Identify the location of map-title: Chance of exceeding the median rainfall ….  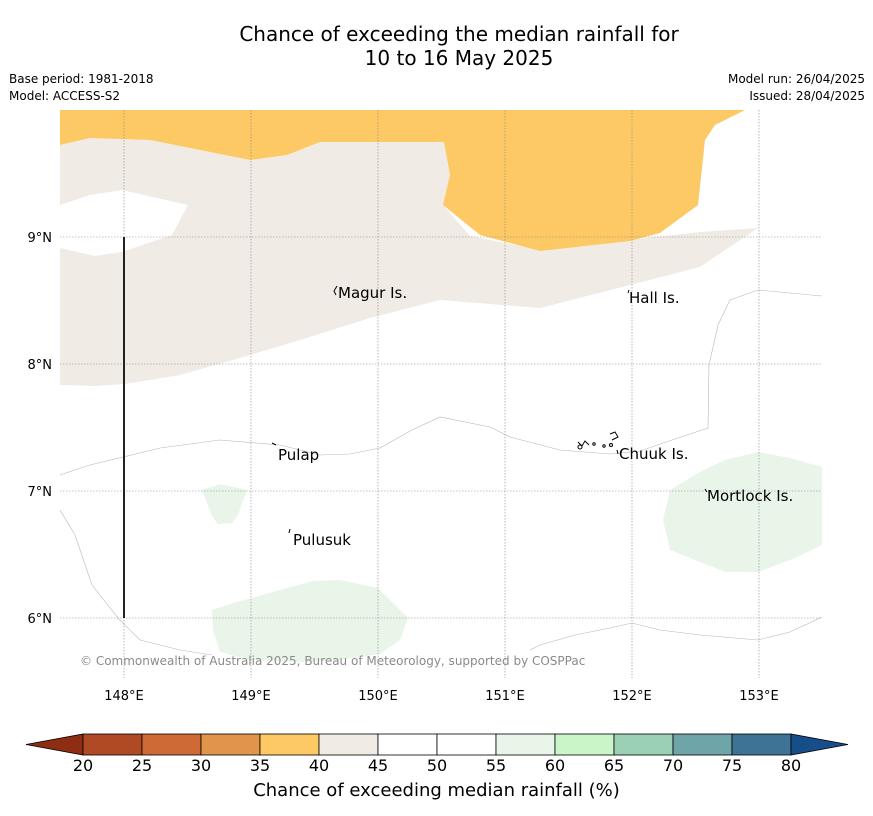
(436, 46).